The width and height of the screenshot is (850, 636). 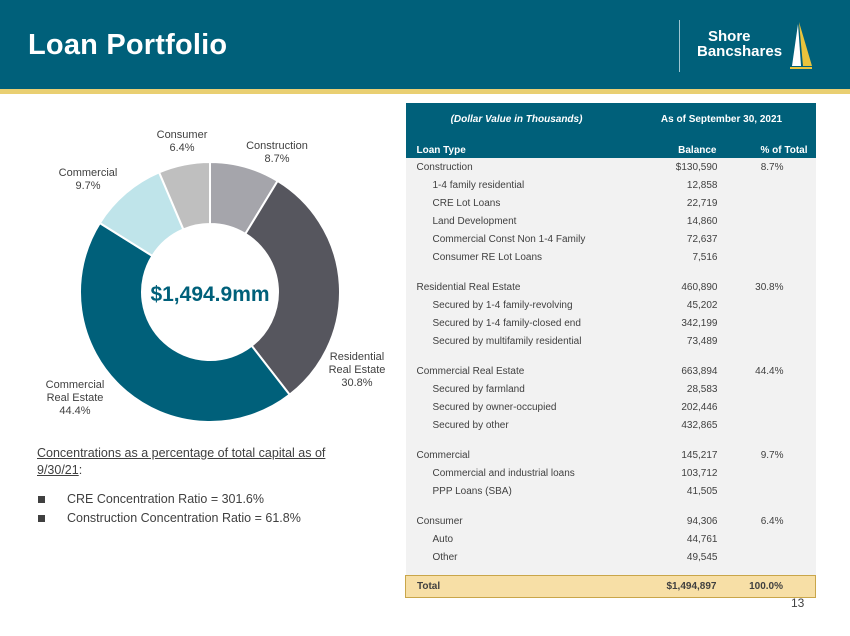 What do you see at coordinates (516, 341) in the screenshot?
I see `loan-subtype-cell: Secured by multifamily residential` at bounding box center [516, 341].